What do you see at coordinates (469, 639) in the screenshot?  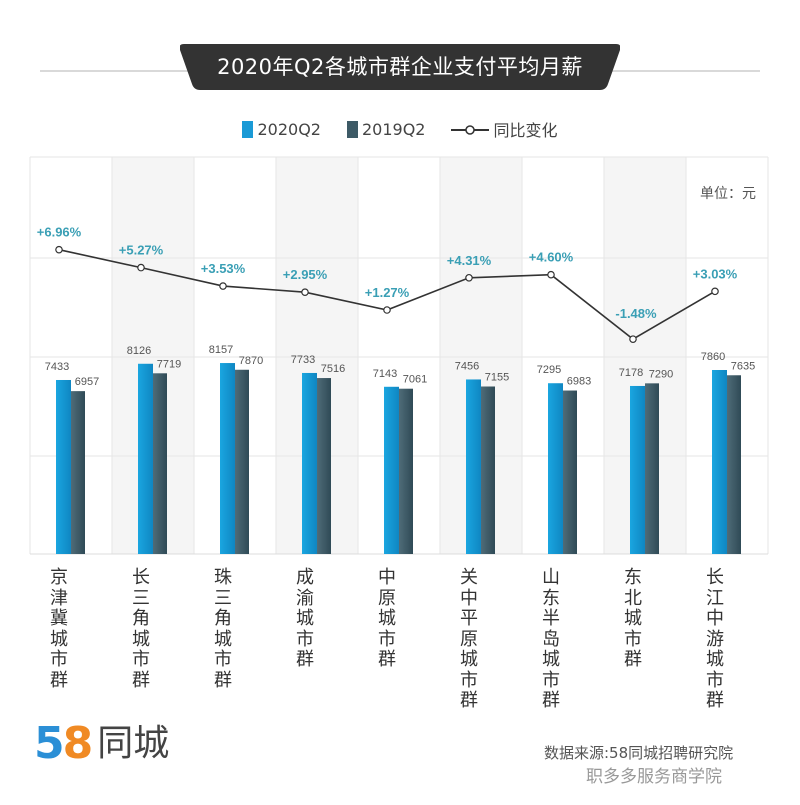 I see `x-axis-label: 关中平原城市群` at bounding box center [469, 639].